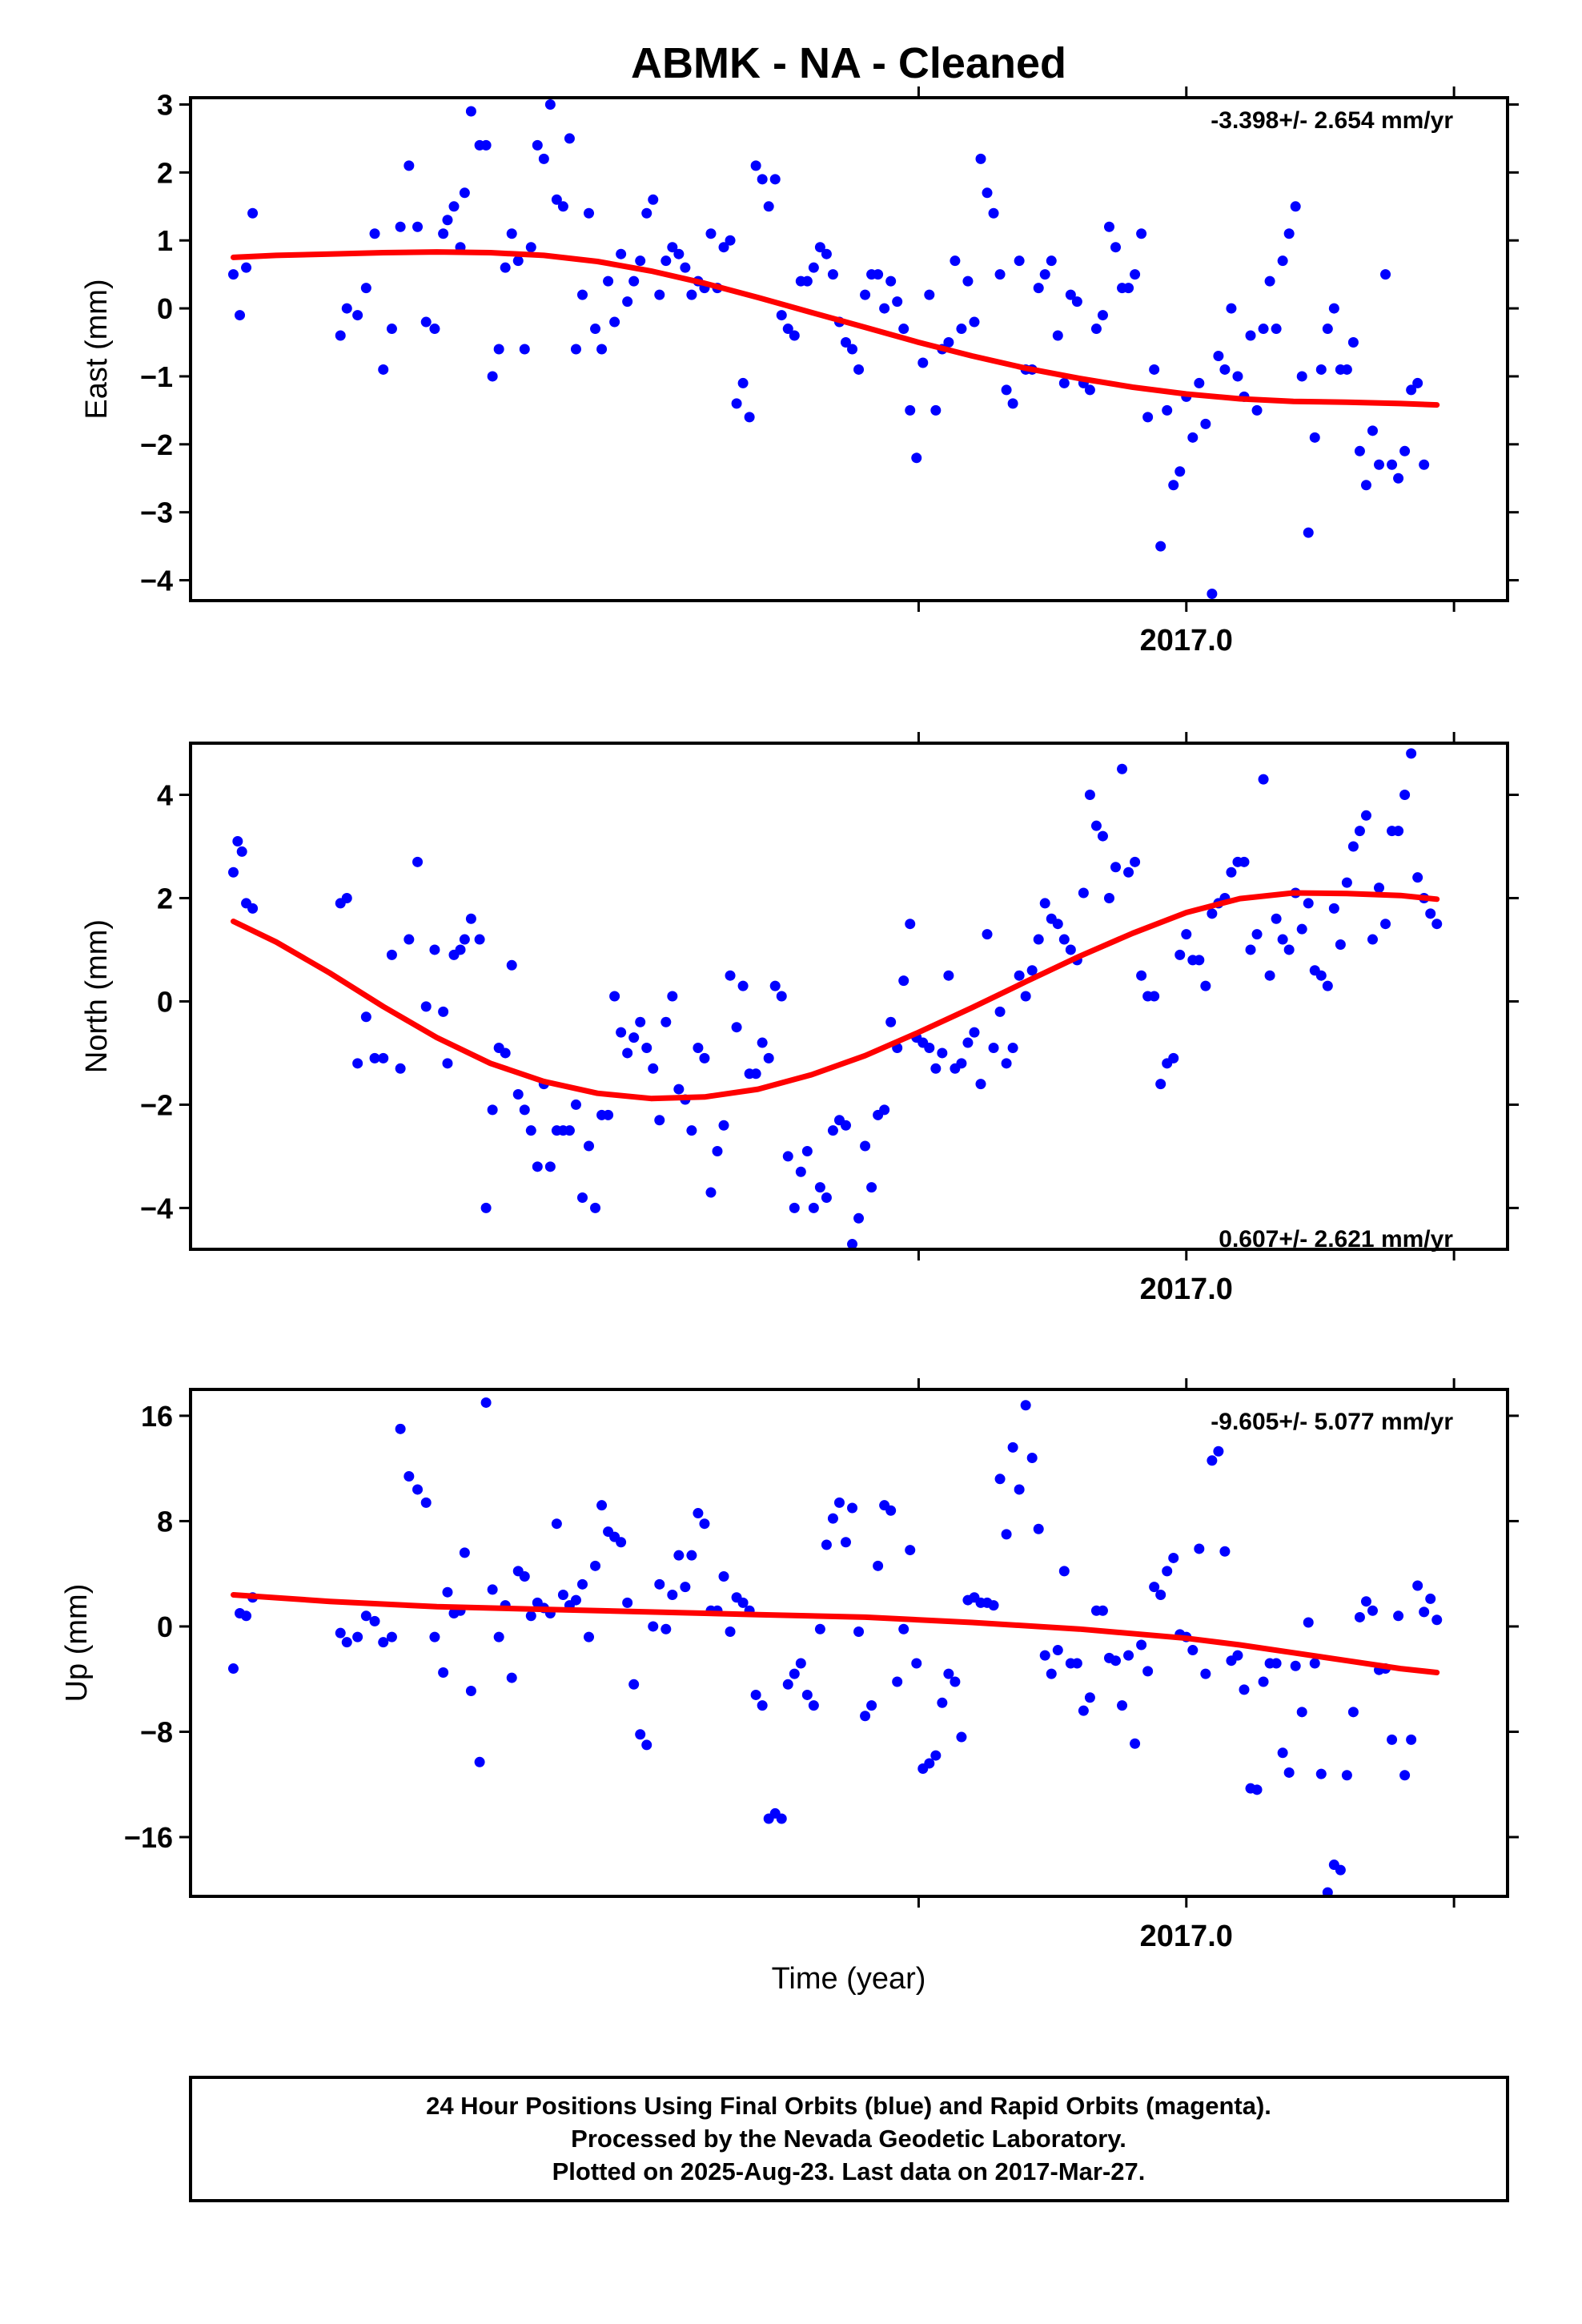  Describe the element at coordinates (1187, 1936) in the screenshot. I see `up-xtick-label: 2017.0` at that location.